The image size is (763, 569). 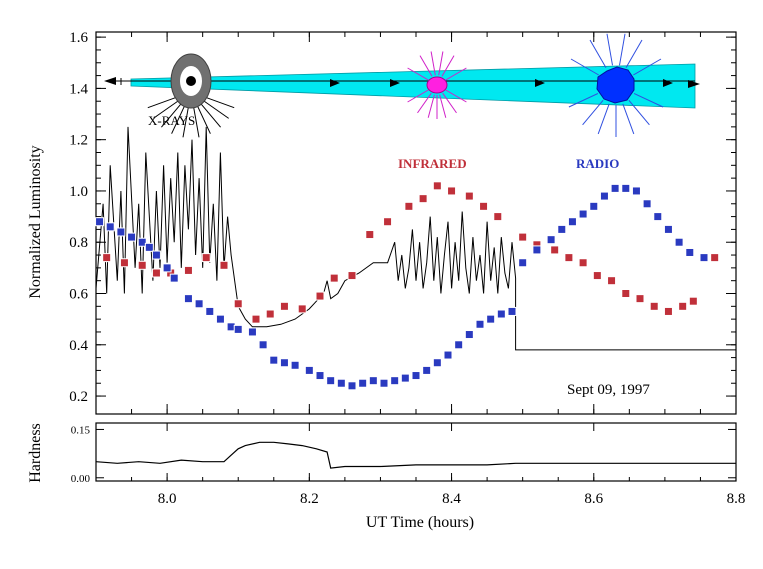 I want to click on x-tick-label: 8.0, so click(x=167, y=499).